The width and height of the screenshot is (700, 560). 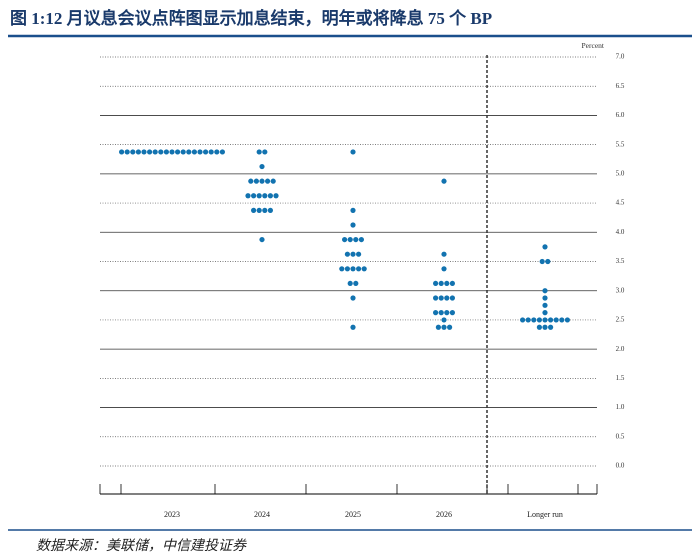 What do you see at coordinates (620, 466) in the screenshot?
I see `y-tick-label: 0.0` at bounding box center [620, 466].